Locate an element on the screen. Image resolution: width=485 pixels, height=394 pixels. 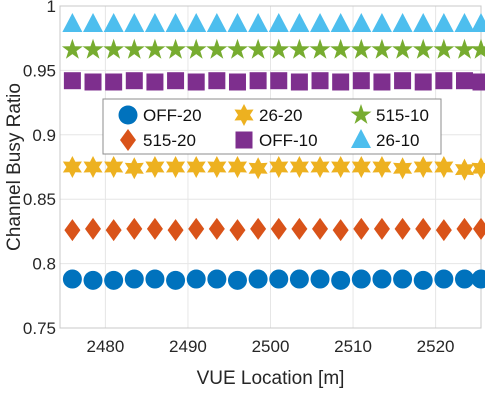
legend-label: OFF-20 is located at coordinates (172, 115).